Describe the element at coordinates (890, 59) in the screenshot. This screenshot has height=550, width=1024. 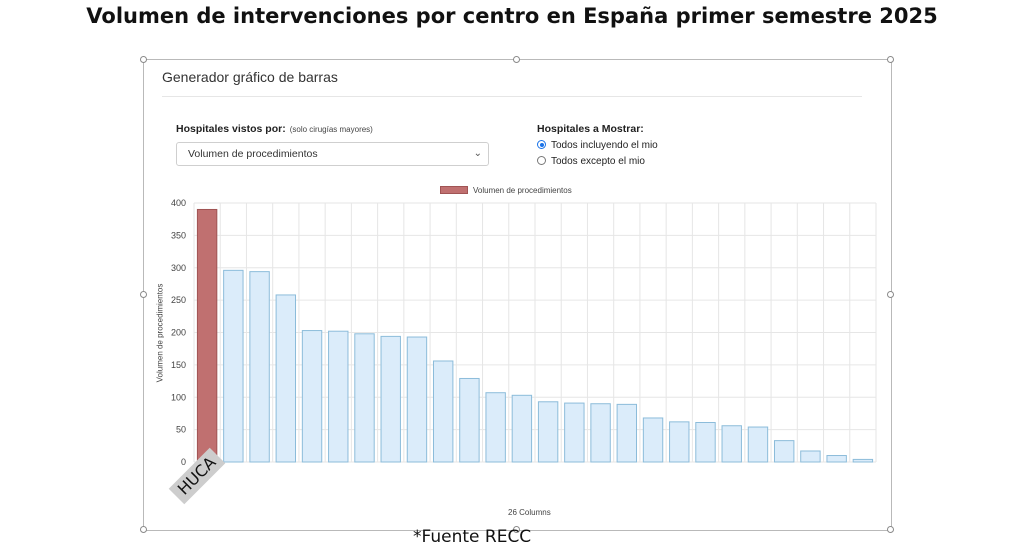
I see `resize-handle-top-right` at that location.